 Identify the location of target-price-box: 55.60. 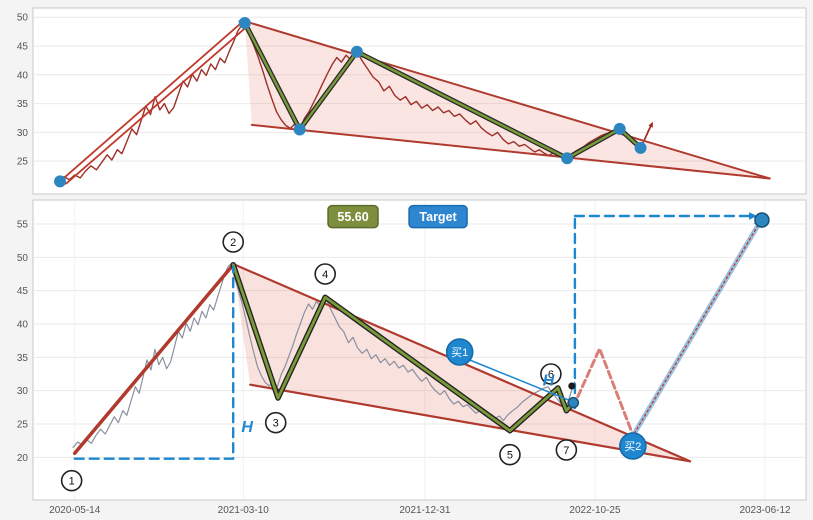
(353, 216).